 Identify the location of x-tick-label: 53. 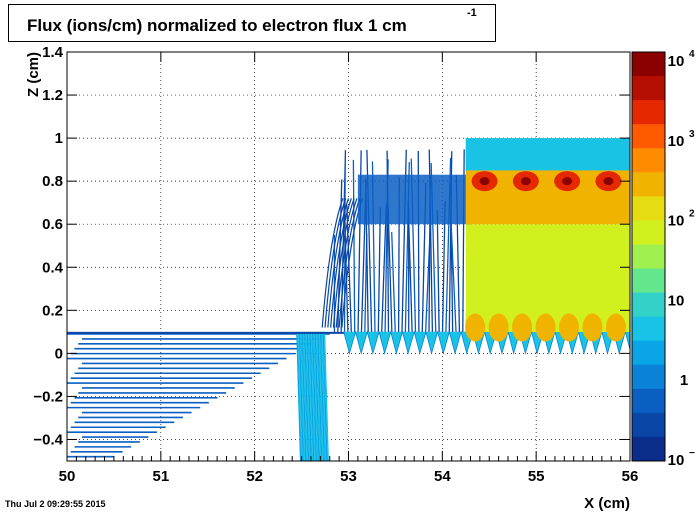
(348, 476).